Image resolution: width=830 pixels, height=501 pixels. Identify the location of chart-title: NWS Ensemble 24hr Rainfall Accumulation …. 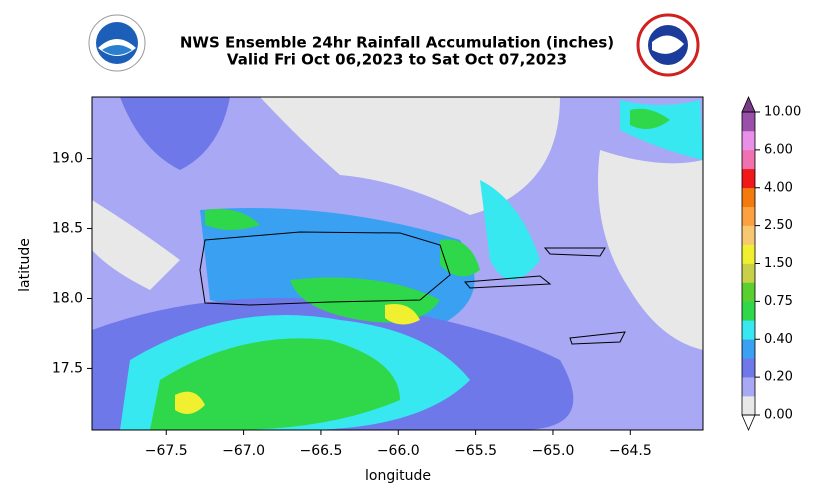
(397, 43).